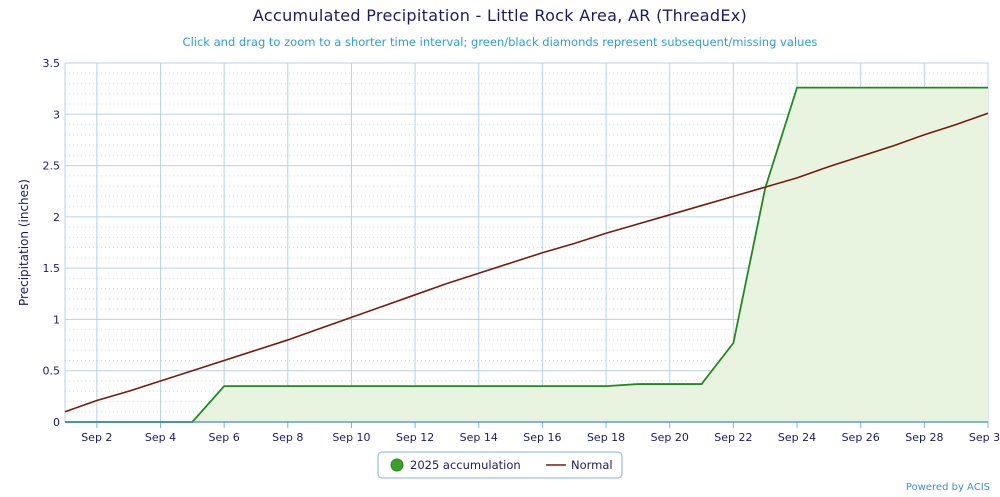 The height and width of the screenshot is (497, 1000). I want to click on legend-box, so click(500, 465).